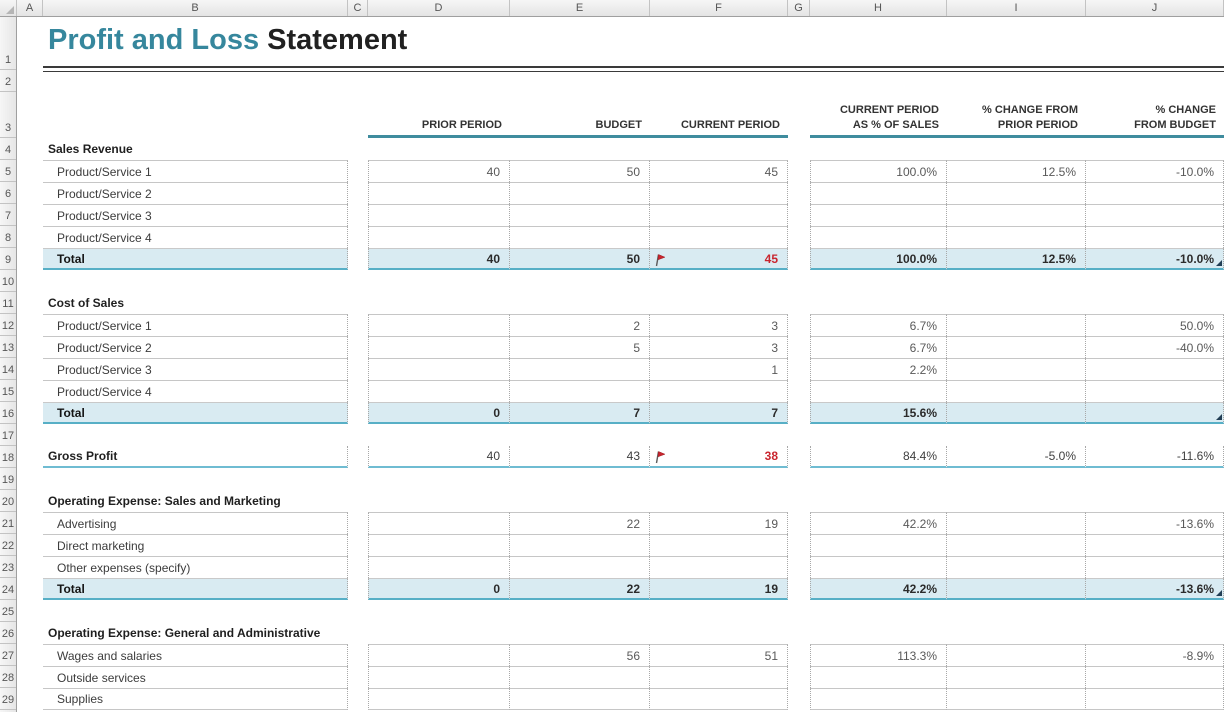 The width and height of the screenshot is (1224, 712). What do you see at coordinates (8, 655) in the screenshot?
I see `row-header-27: 27` at bounding box center [8, 655].